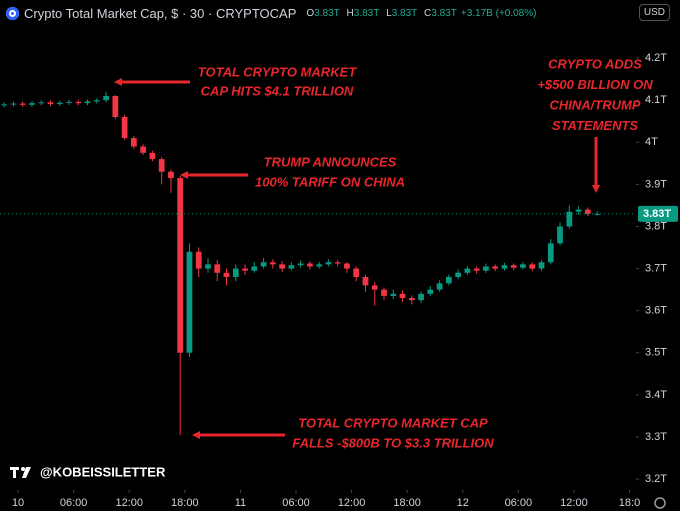 The image size is (680, 511). What do you see at coordinates (350, 13) in the screenshot?
I see `ohlc-key: H` at bounding box center [350, 13].